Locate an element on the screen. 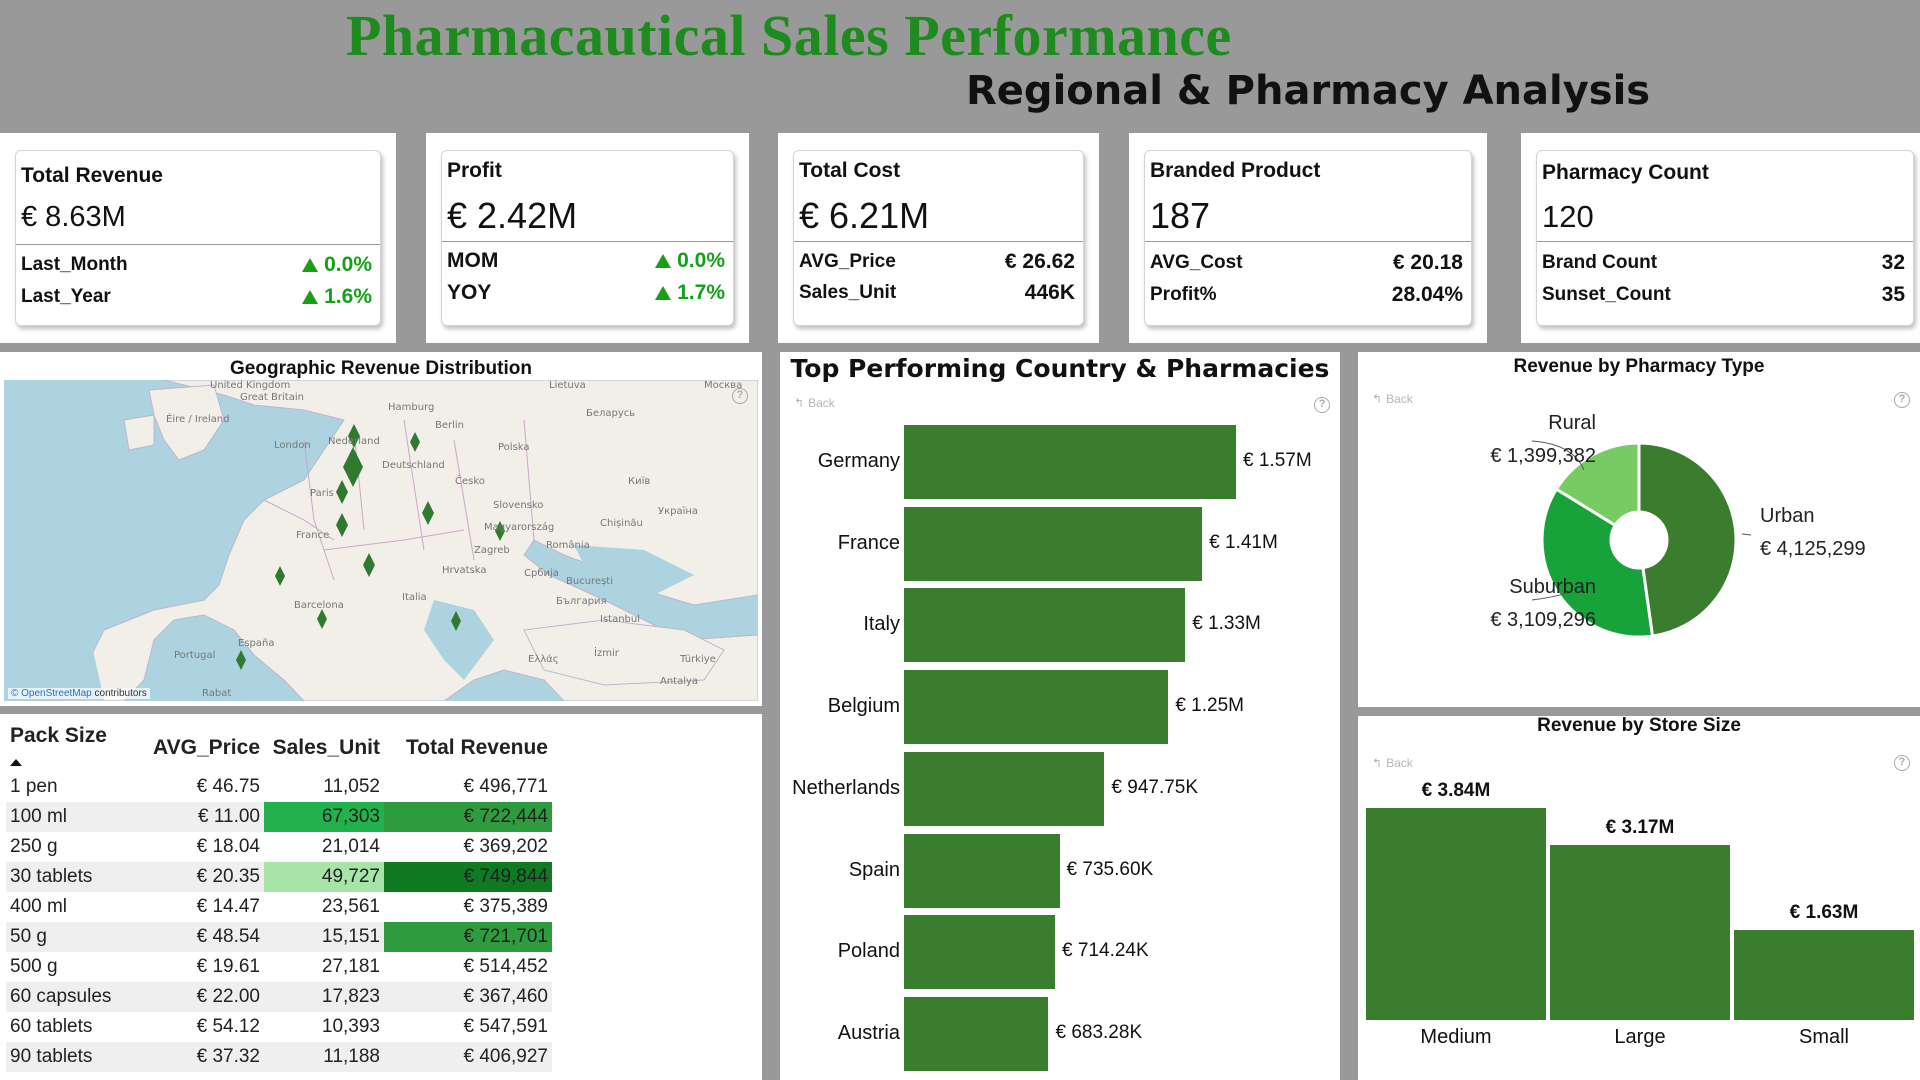 This screenshot has width=1920, height=1080. map-label: Türkiye is located at coordinates (698, 659).